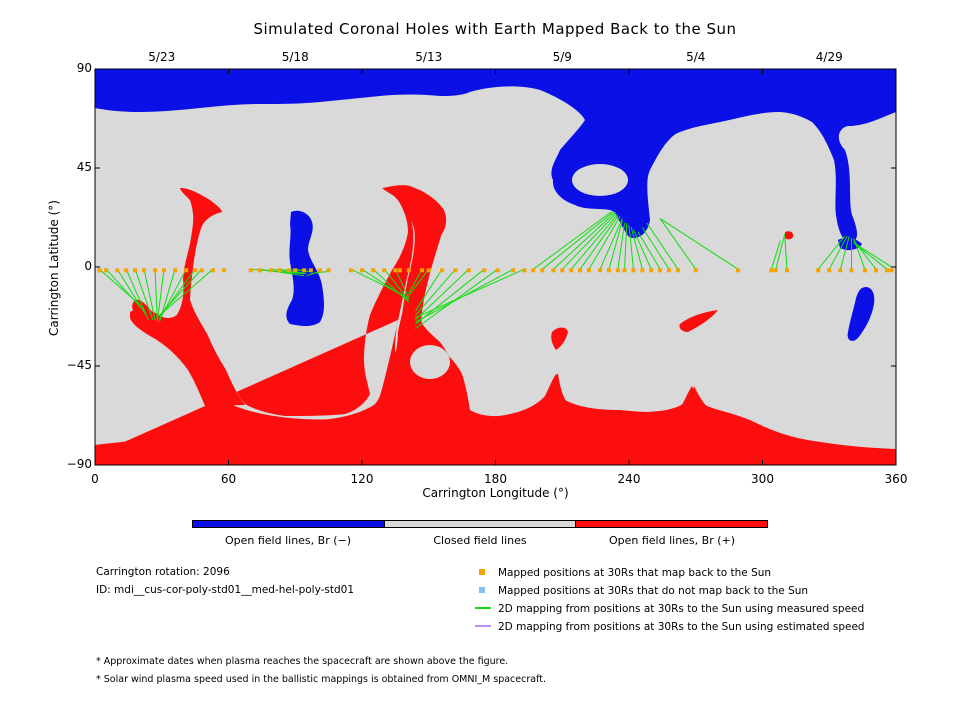 The height and width of the screenshot is (720, 960). What do you see at coordinates (696, 57) in the screenshot?
I see `top-date-label: 5/4` at bounding box center [696, 57].